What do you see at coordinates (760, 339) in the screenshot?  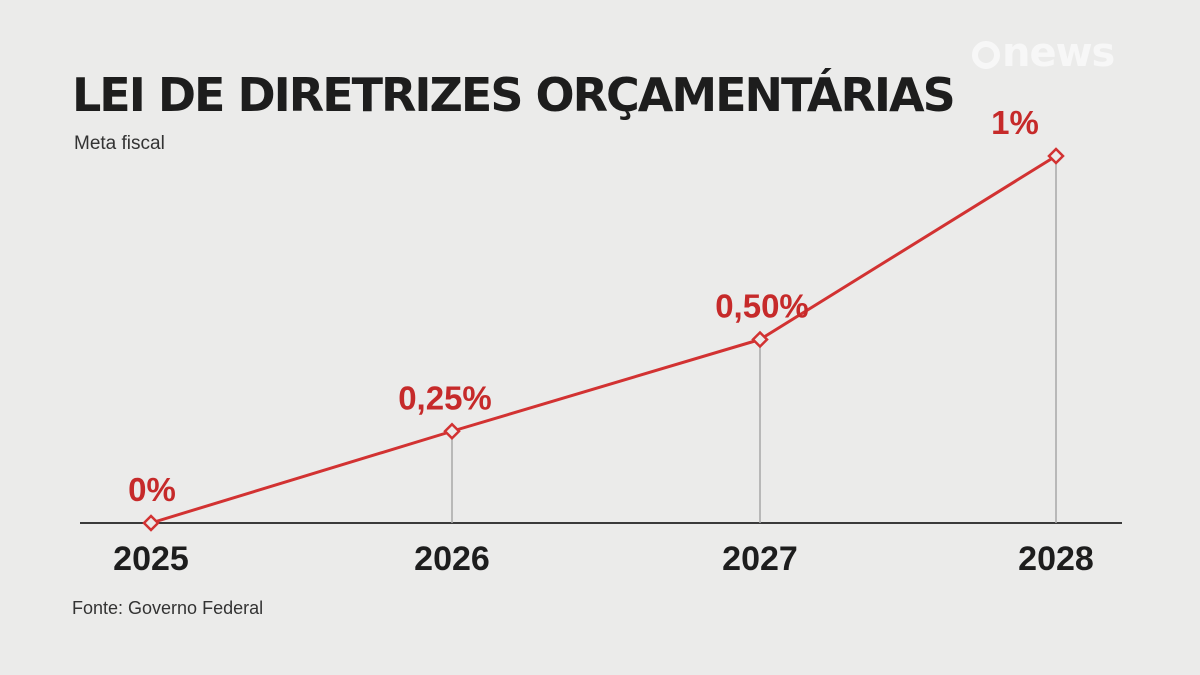 I see `data-point-2027` at bounding box center [760, 339].